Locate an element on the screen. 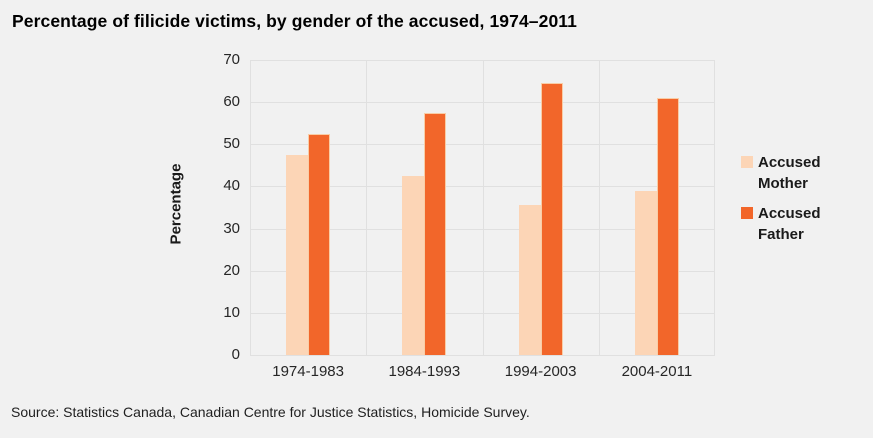 This screenshot has width=873, height=438. bar-1974-1983-accused-father is located at coordinates (319, 244).